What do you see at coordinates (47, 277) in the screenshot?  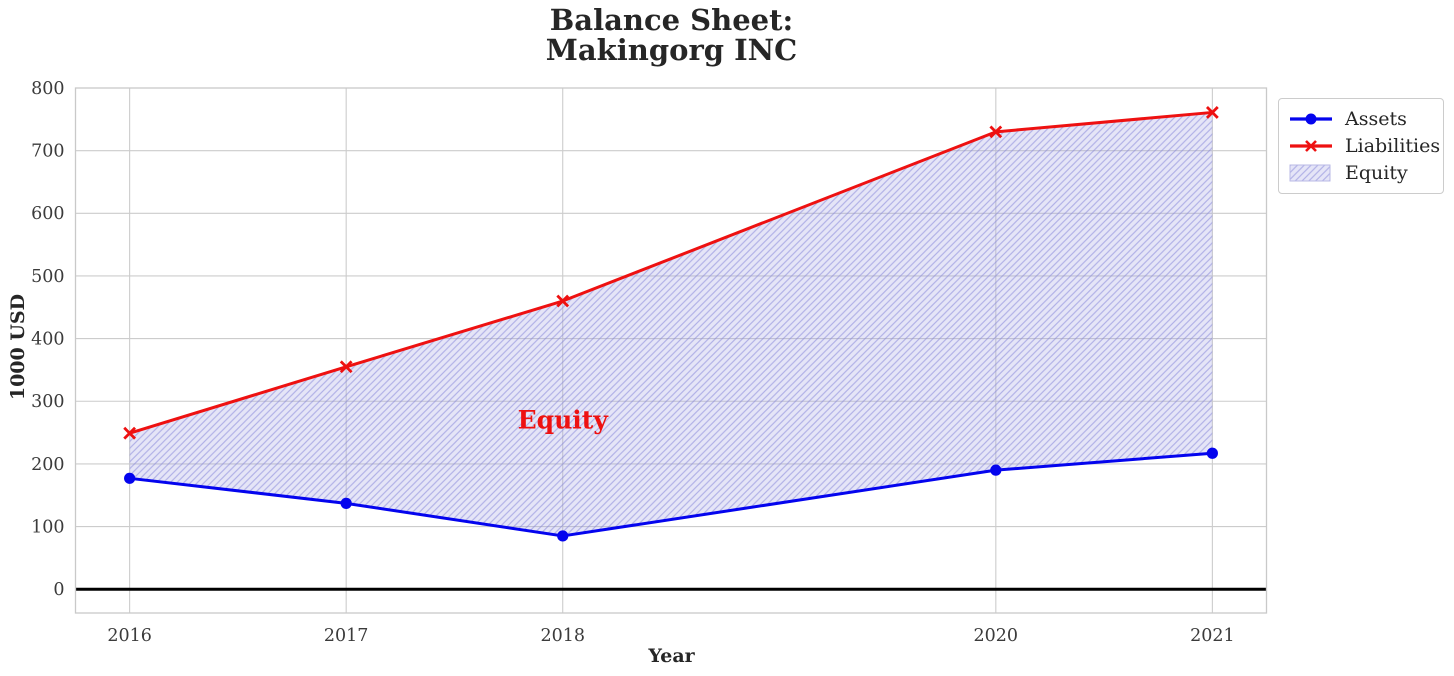 I see `y-tick-label: 500` at bounding box center [47, 277].